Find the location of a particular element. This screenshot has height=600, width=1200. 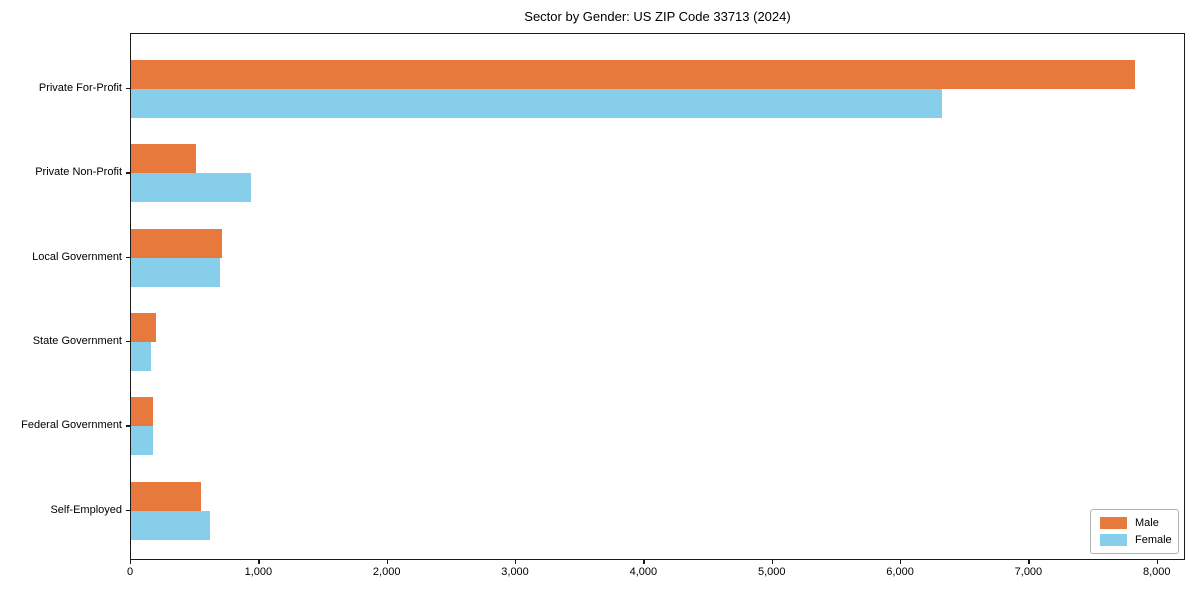

y-tick-label: State Government is located at coordinates (77, 340).